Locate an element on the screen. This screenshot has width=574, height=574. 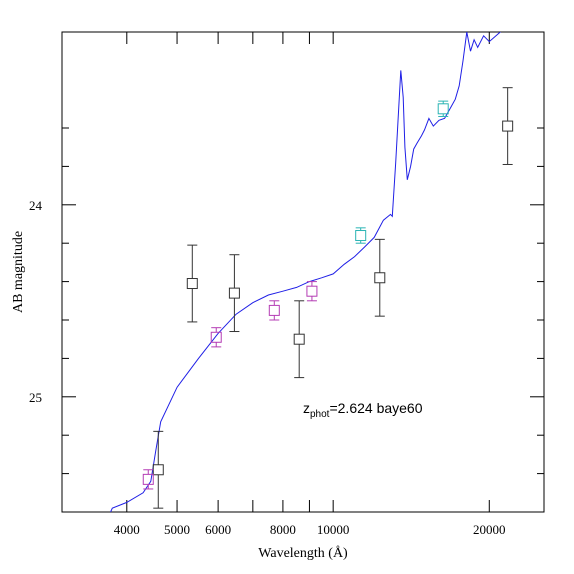
x-tick-labels: 4000 5000 6000 8000 10000 20000 is located at coordinates (310, 529).